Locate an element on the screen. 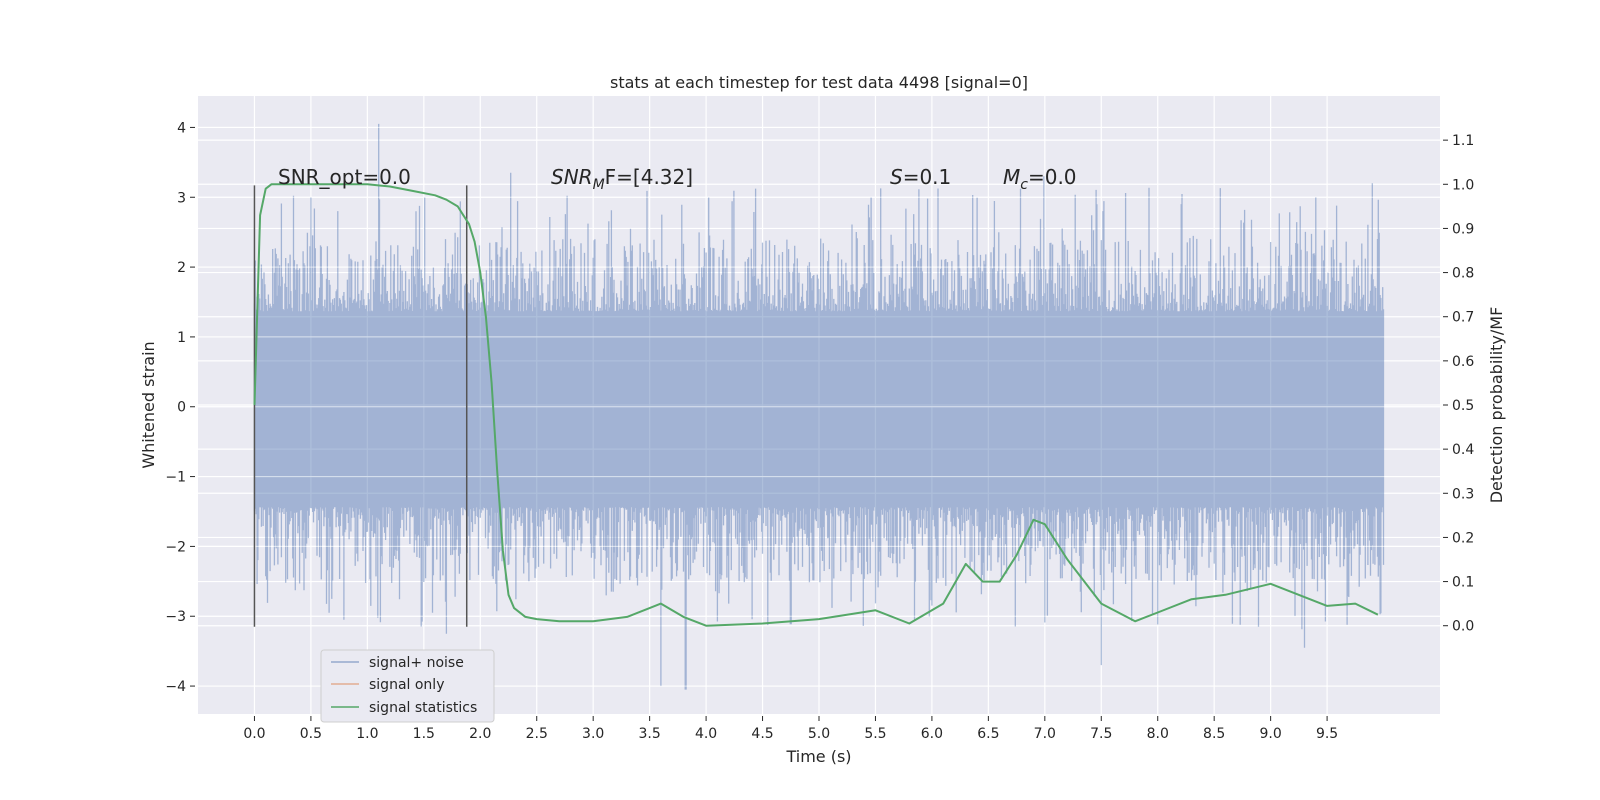 The height and width of the screenshot is (800, 1600). annotation-snr-opt: SNR_opt=0.0 is located at coordinates (344, 177).